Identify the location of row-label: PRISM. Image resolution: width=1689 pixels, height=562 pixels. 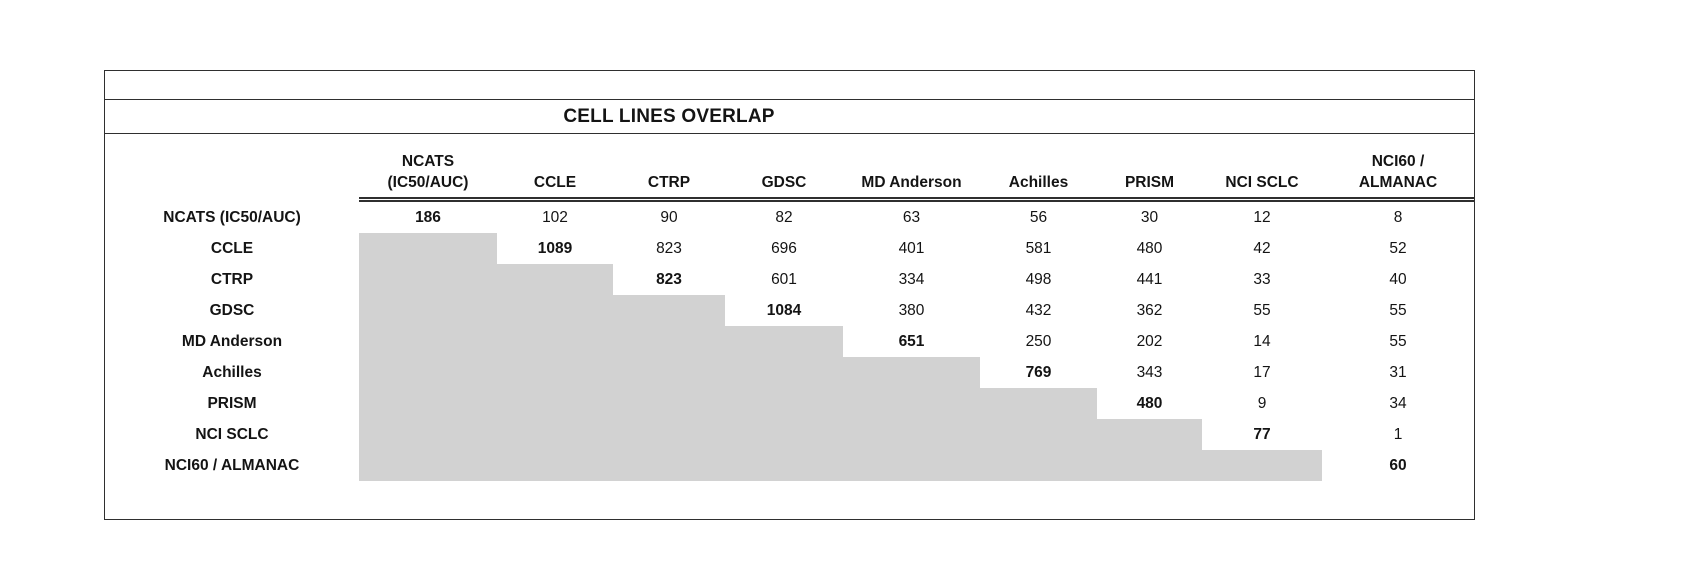
(232, 403).